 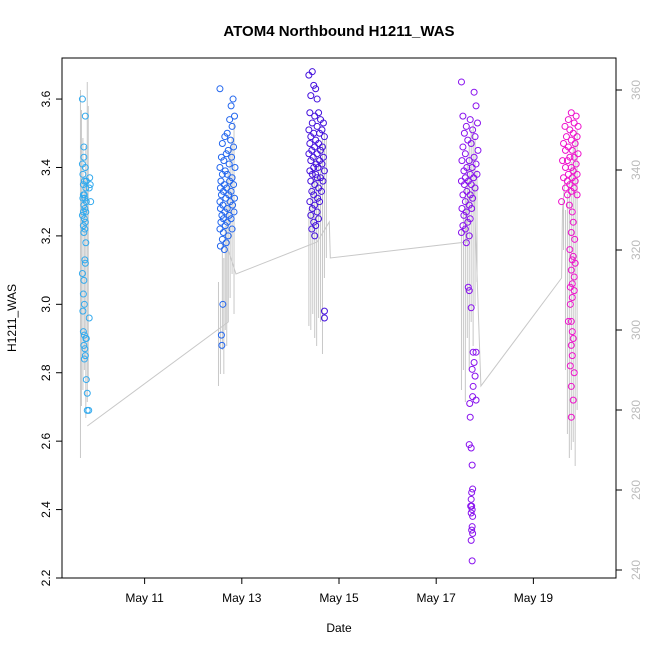 What do you see at coordinates (46, 577) in the screenshot?
I see `y-tick-label: 2.2` at bounding box center [46, 577].